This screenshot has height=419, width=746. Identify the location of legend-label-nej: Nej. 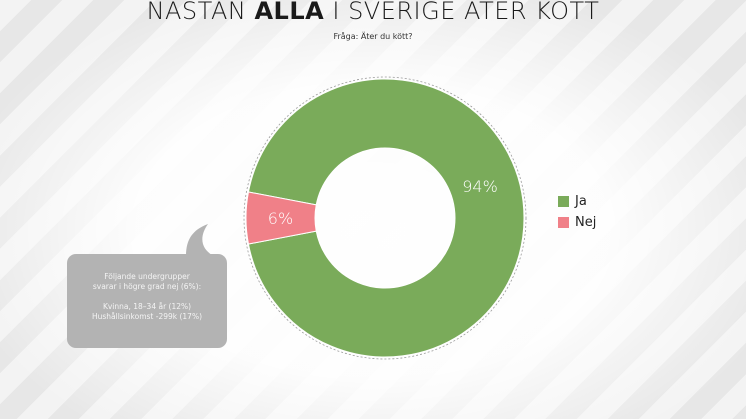
(586, 222).